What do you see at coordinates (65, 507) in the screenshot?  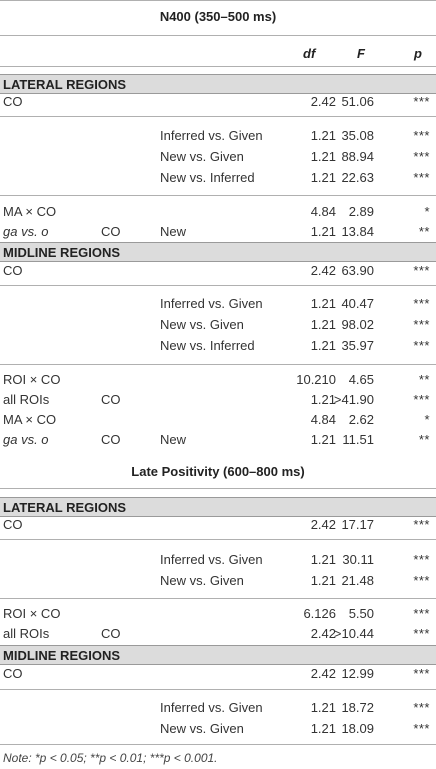 I see `region-label: LATERAL REGIONS` at bounding box center [65, 507].